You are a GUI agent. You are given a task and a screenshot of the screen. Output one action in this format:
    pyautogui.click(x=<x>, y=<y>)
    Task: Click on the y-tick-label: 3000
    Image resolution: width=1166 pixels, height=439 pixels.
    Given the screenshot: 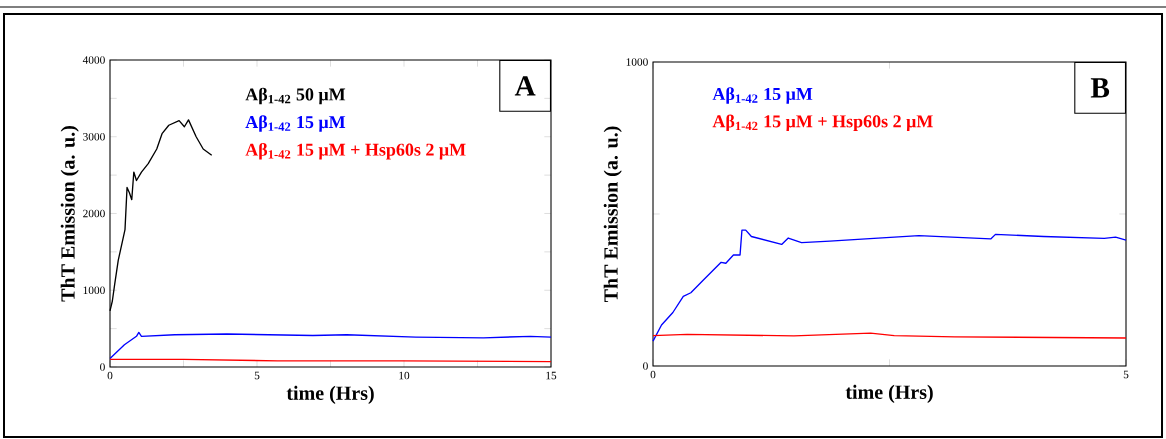 What is the action you would take?
    pyautogui.click(x=94, y=136)
    